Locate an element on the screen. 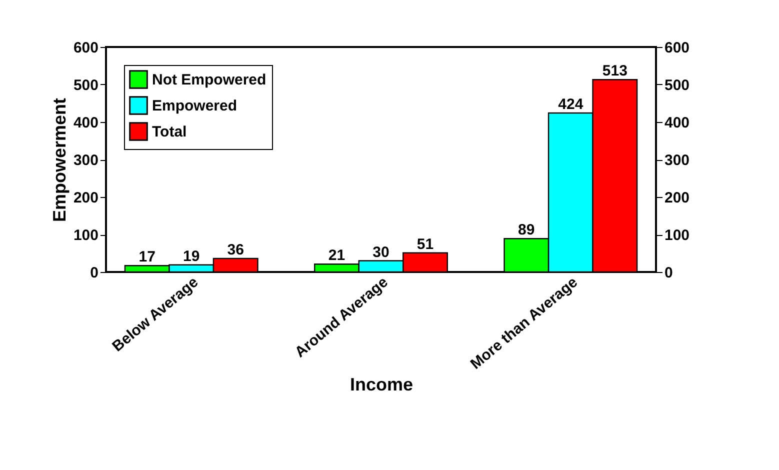 The image size is (779, 470). y2-tick-label: 300 is located at coordinates (677, 160).